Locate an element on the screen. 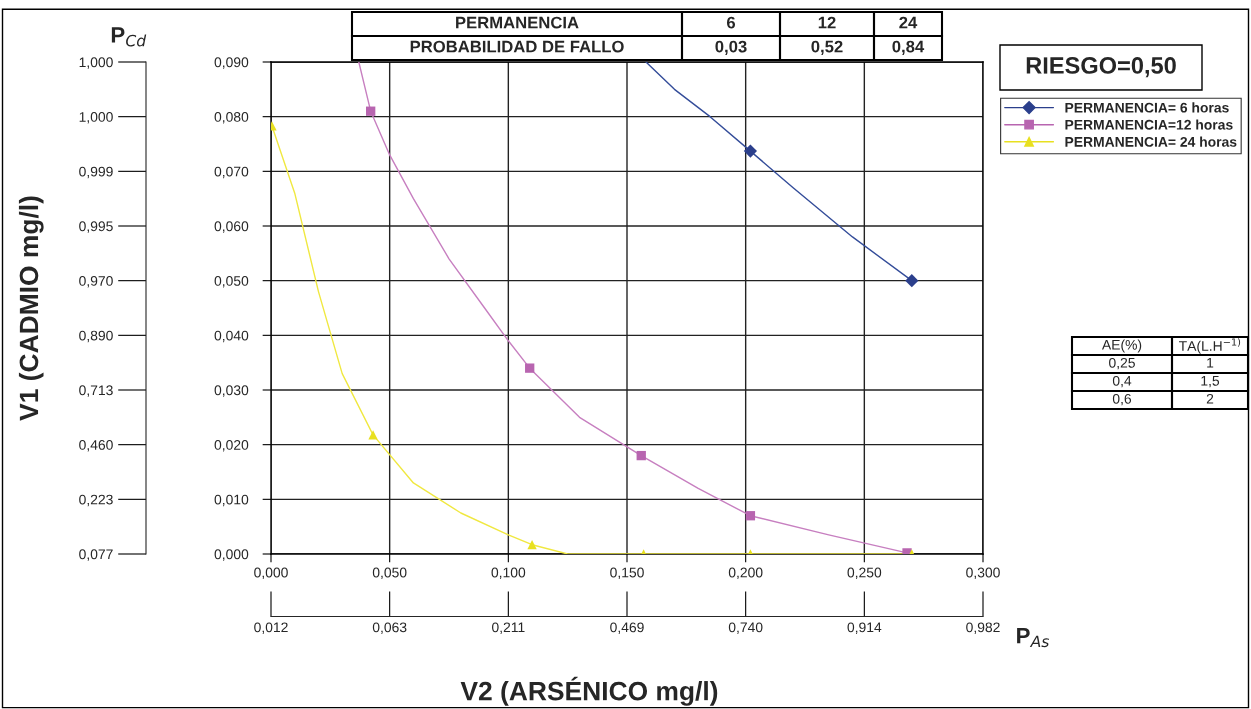 This screenshot has width=1251, height=709. x-tick-label: 0,300 is located at coordinates (983, 573).